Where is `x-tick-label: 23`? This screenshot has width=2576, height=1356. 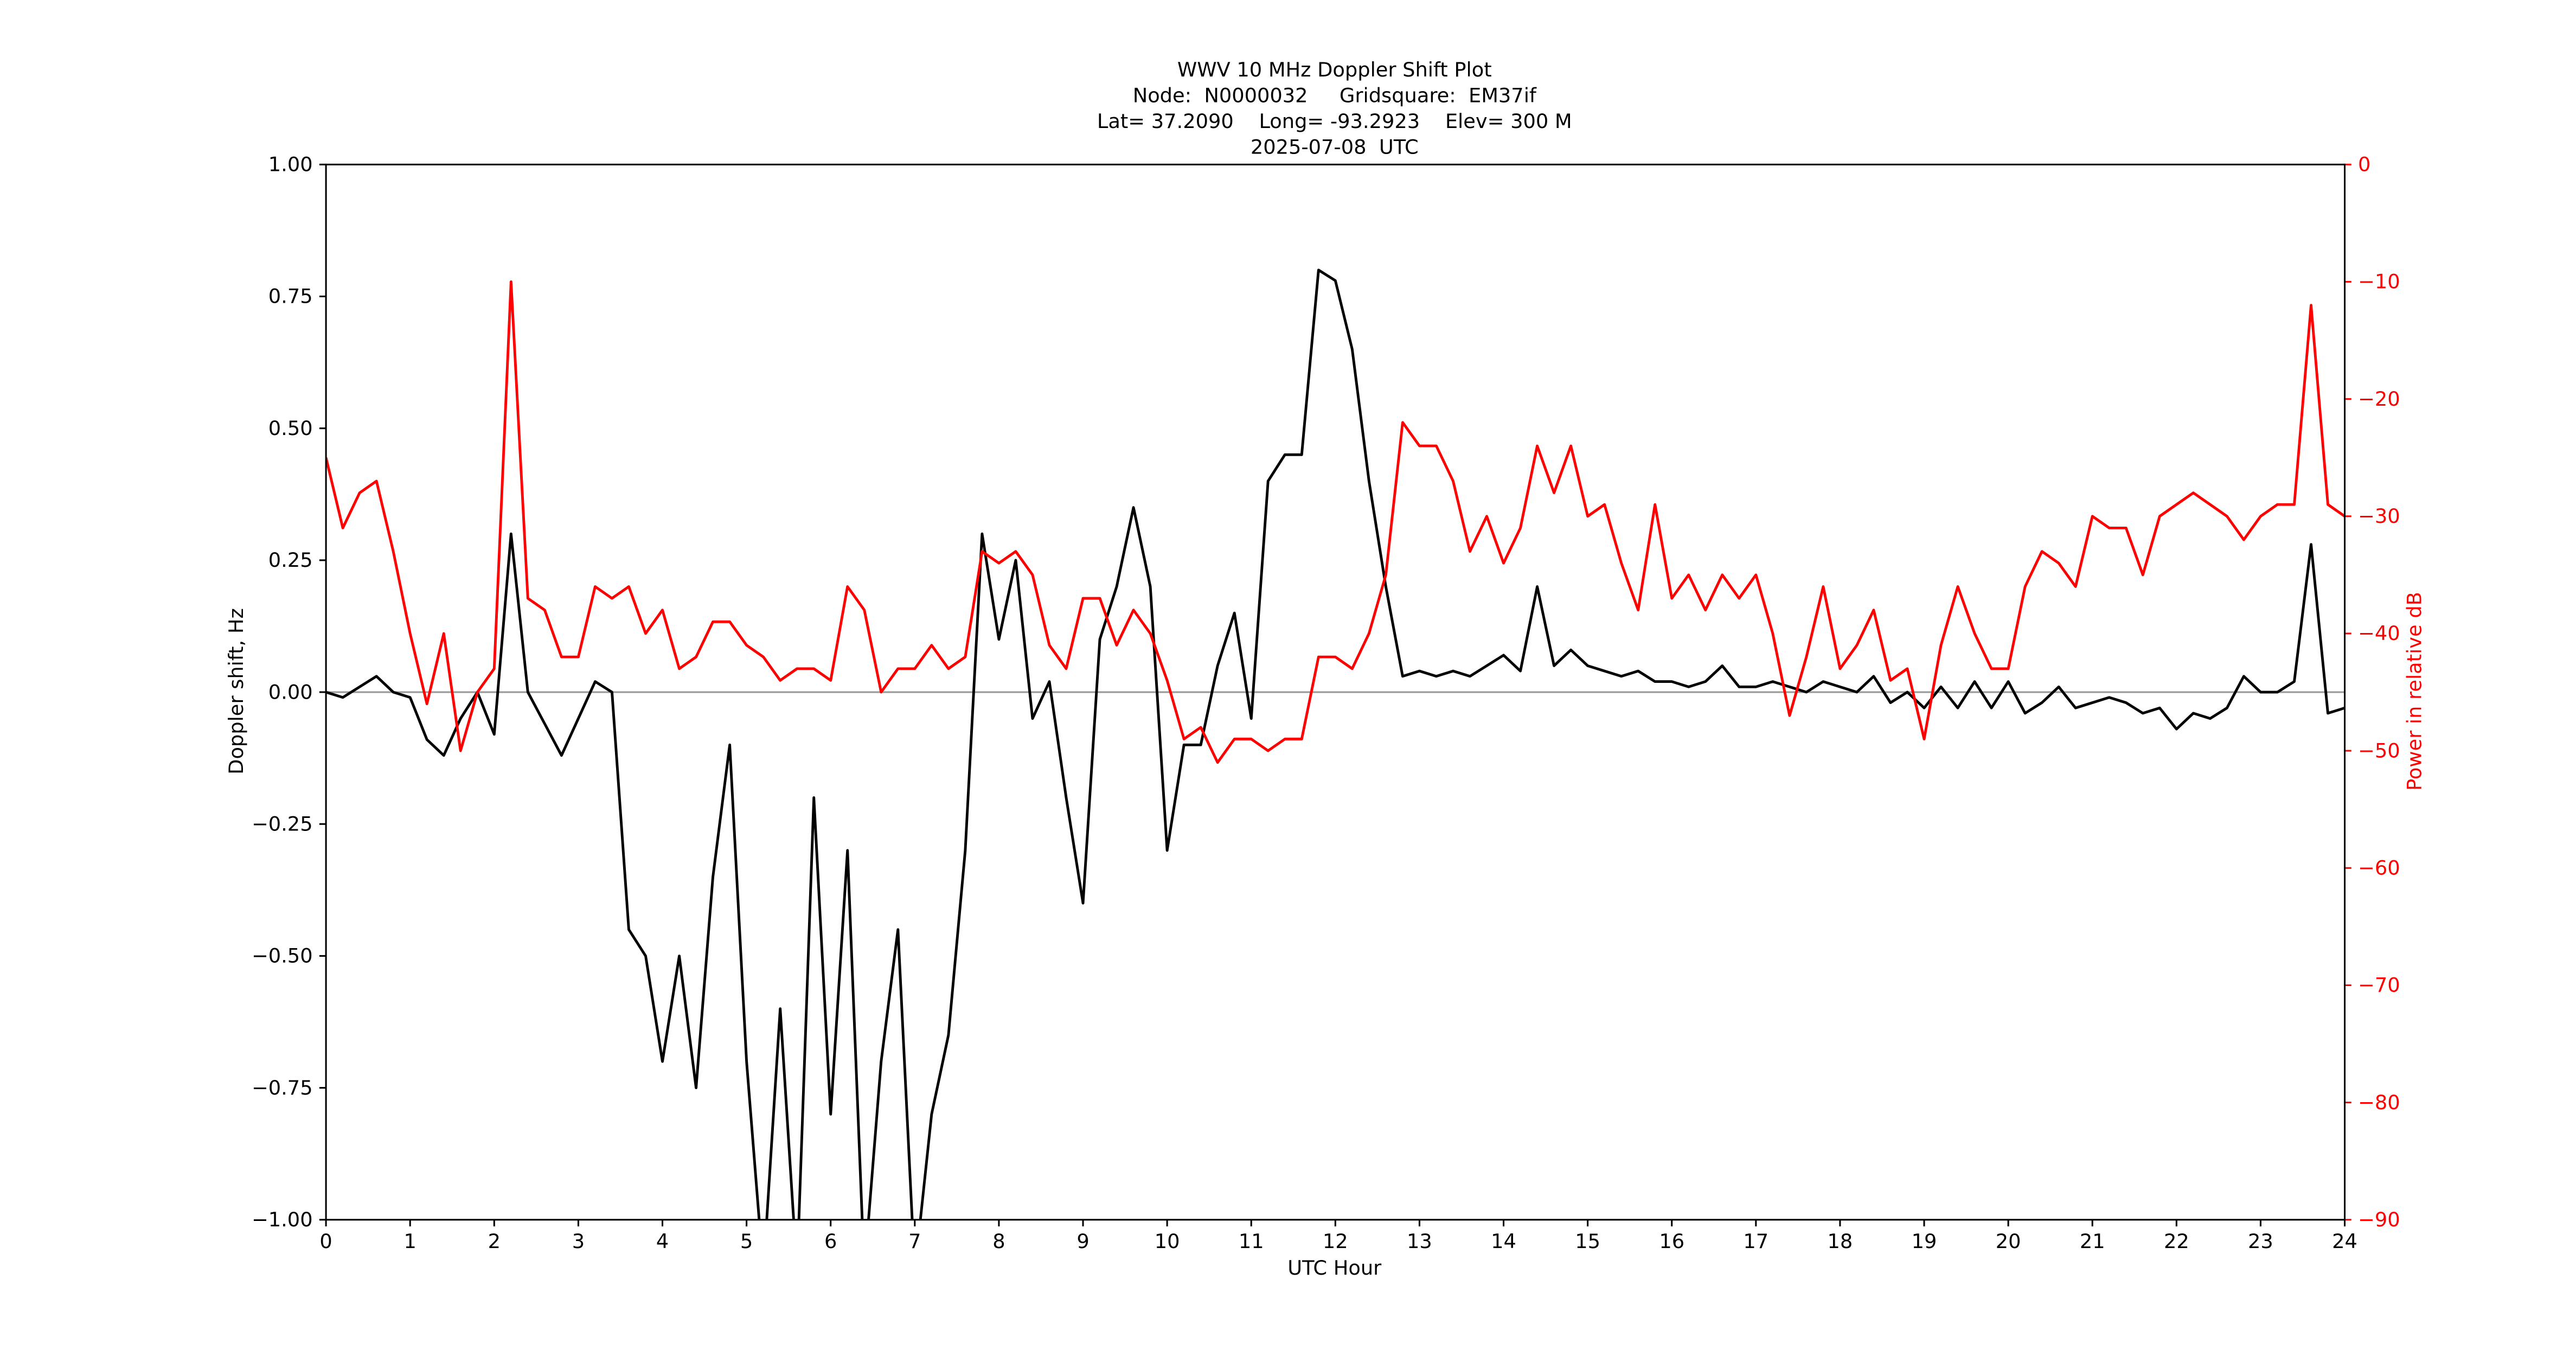
x-tick-label: 23 is located at coordinates (2260, 1241).